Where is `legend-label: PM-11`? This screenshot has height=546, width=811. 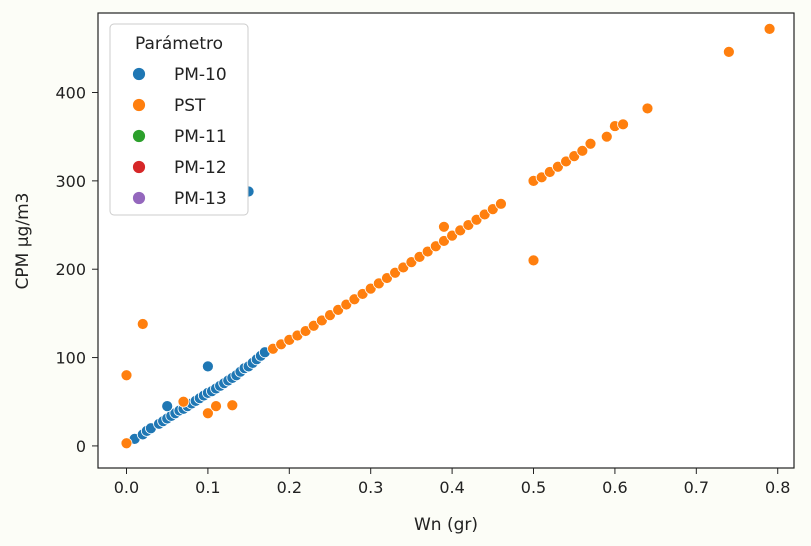 legend-label: PM-11 is located at coordinates (200, 137).